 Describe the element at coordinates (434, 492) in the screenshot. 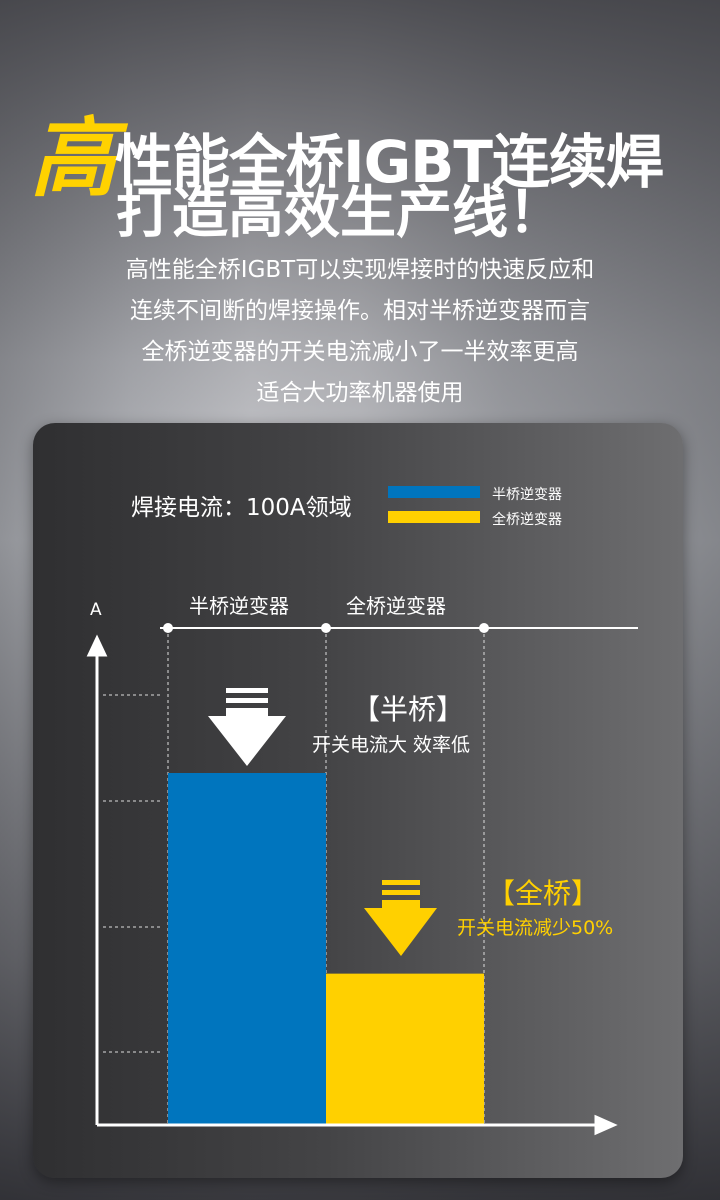

I see `legend-swatch-half-bridge` at that location.